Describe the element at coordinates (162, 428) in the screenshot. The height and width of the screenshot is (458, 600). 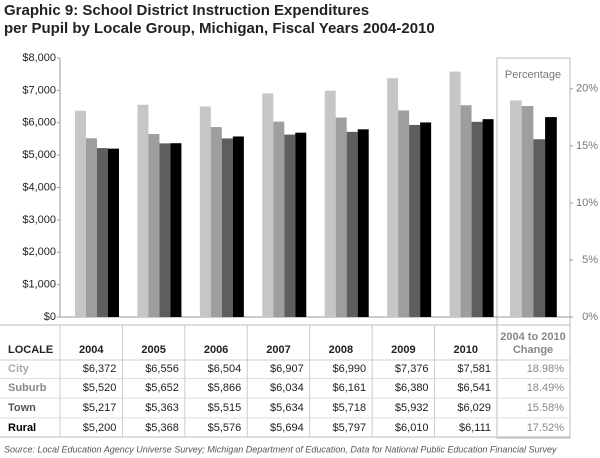
I see `table-cell: $5,368` at that location.